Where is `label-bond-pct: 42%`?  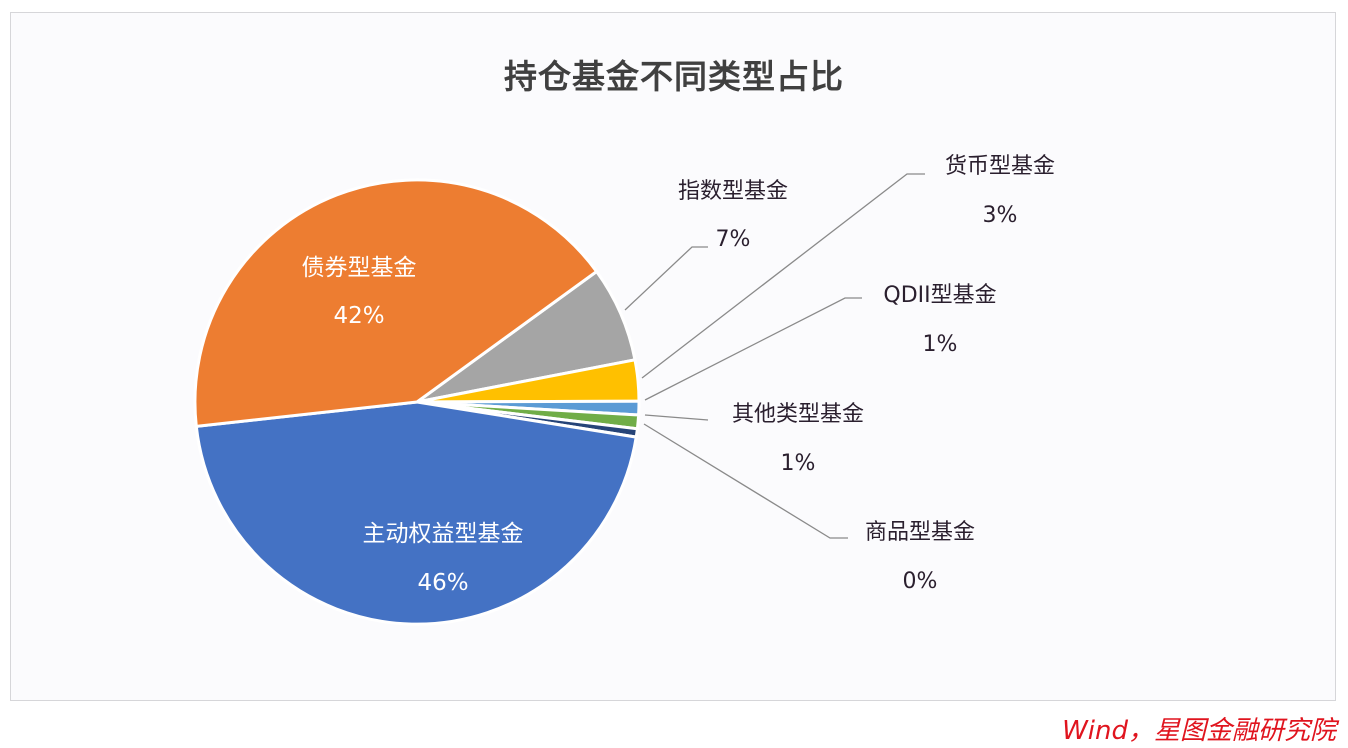 label-bond-pct: 42% is located at coordinates (358, 316).